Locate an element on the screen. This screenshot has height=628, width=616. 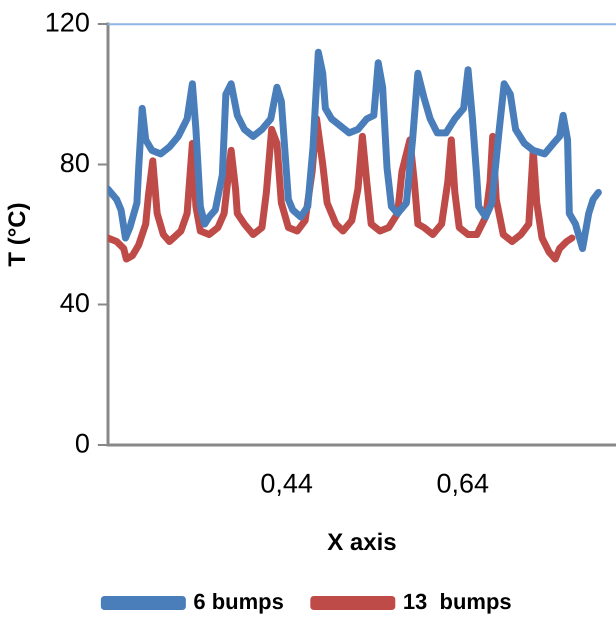
y-tick-label: 80 is located at coordinates (75, 163).